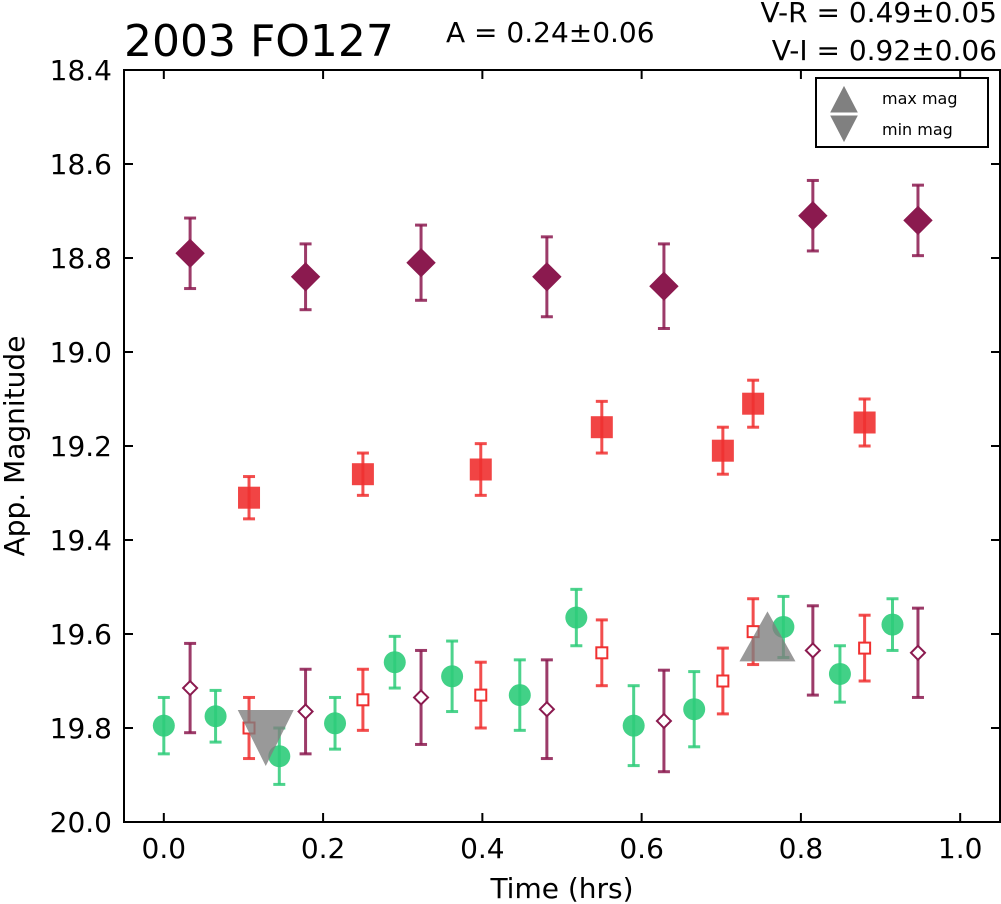 The image size is (1001, 904). What do you see at coordinates (81, 728) in the screenshot?
I see `y-tick-label: 19.8` at bounding box center [81, 728].